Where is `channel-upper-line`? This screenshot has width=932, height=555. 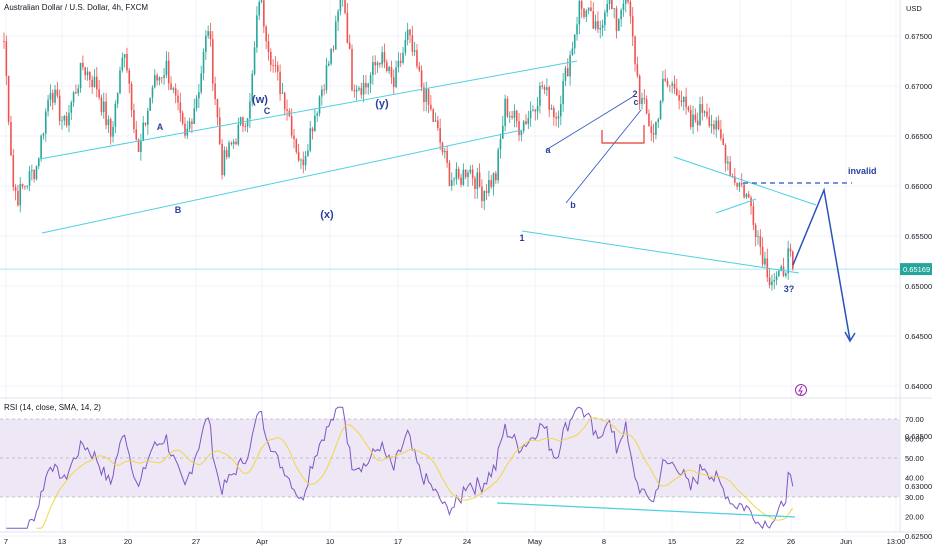
channel-upper-line is located at coordinates (308, 110).